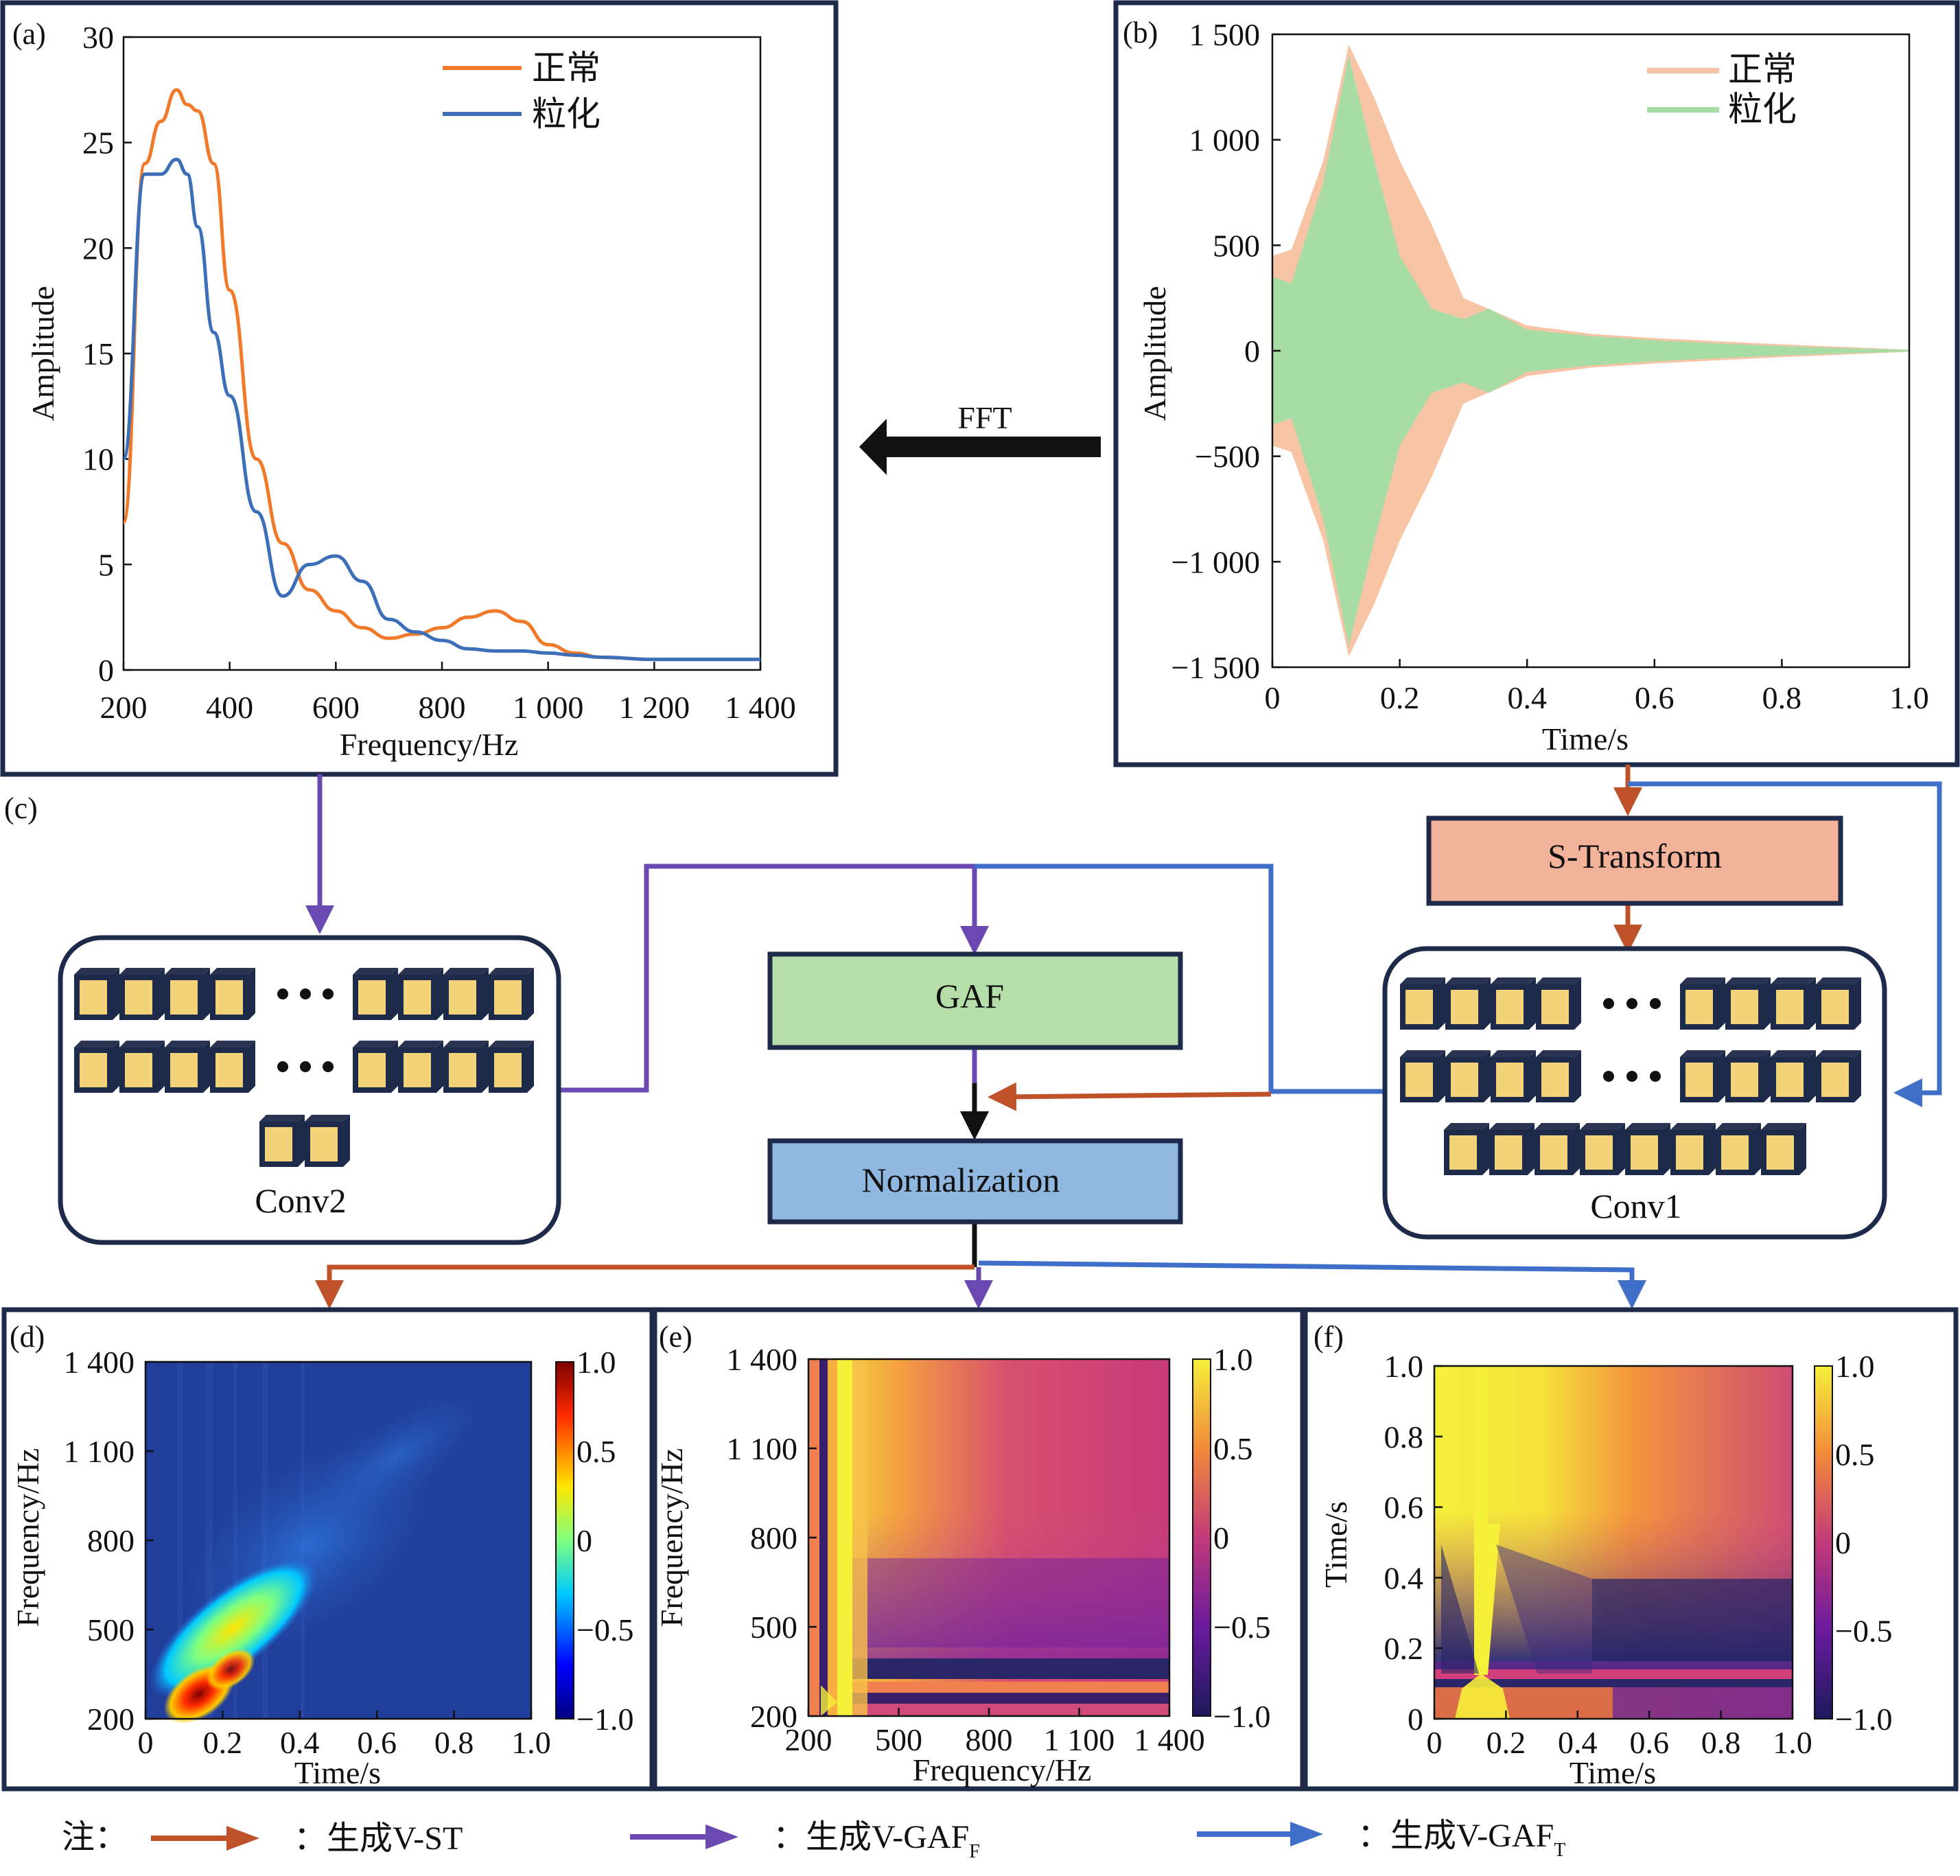 This screenshot has width=1960, height=1876. I want to click on panel-b-ylabel: Amplitude, so click(1154, 353).